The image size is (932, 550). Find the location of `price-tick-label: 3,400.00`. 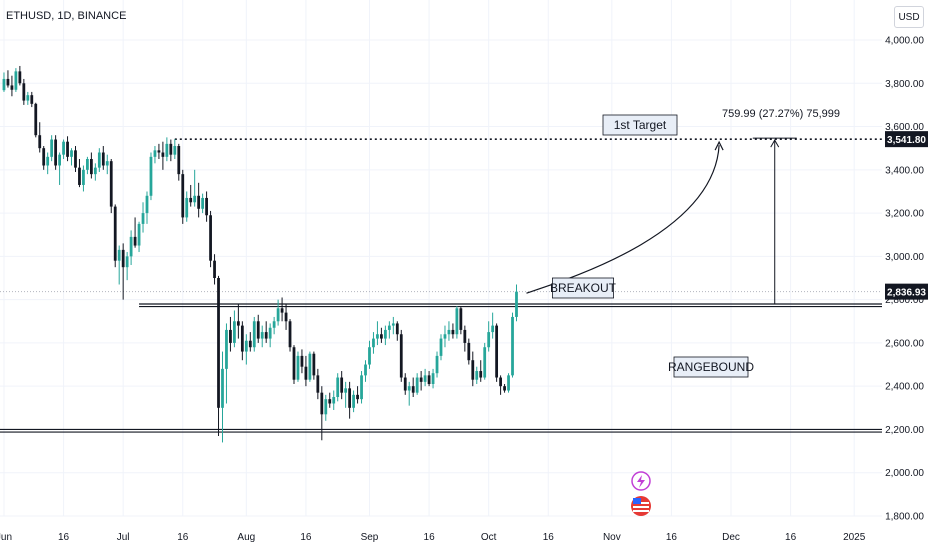

price-tick-label: 3,400.00 is located at coordinates (904, 170).